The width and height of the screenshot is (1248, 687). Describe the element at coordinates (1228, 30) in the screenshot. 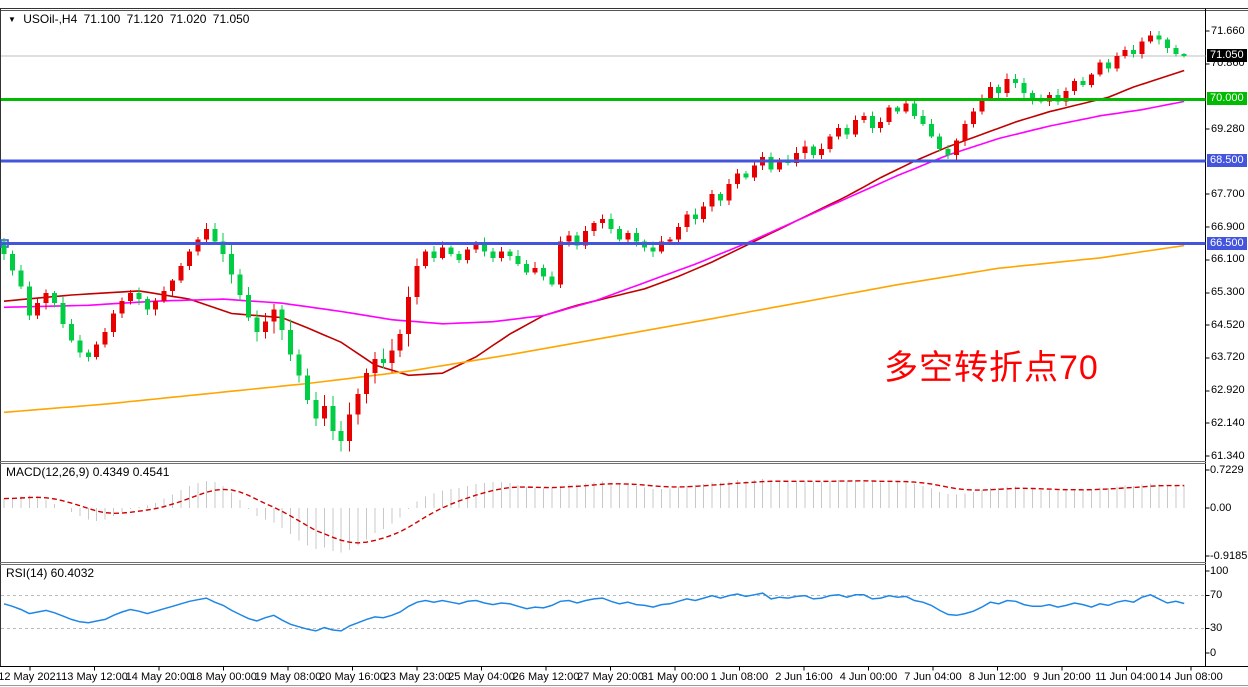

I see `price-tick-label: 71.660` at that location.